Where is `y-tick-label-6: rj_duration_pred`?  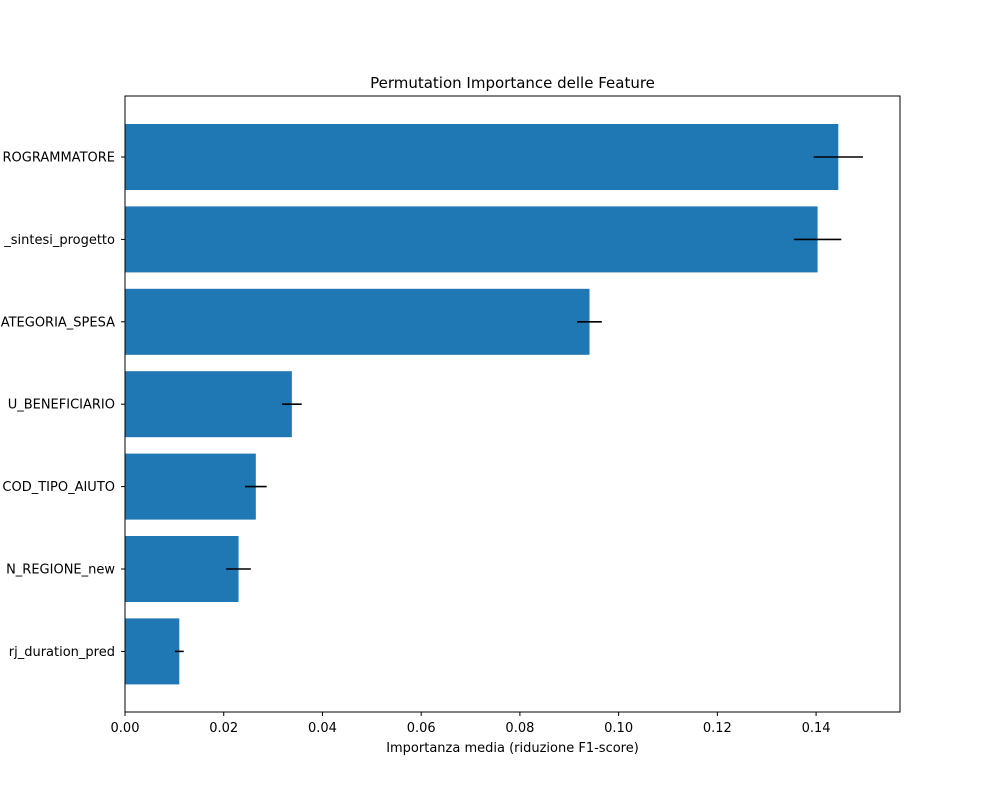 y-tick-label-6: rj_duration_pred is located at coordinates (62, 652).